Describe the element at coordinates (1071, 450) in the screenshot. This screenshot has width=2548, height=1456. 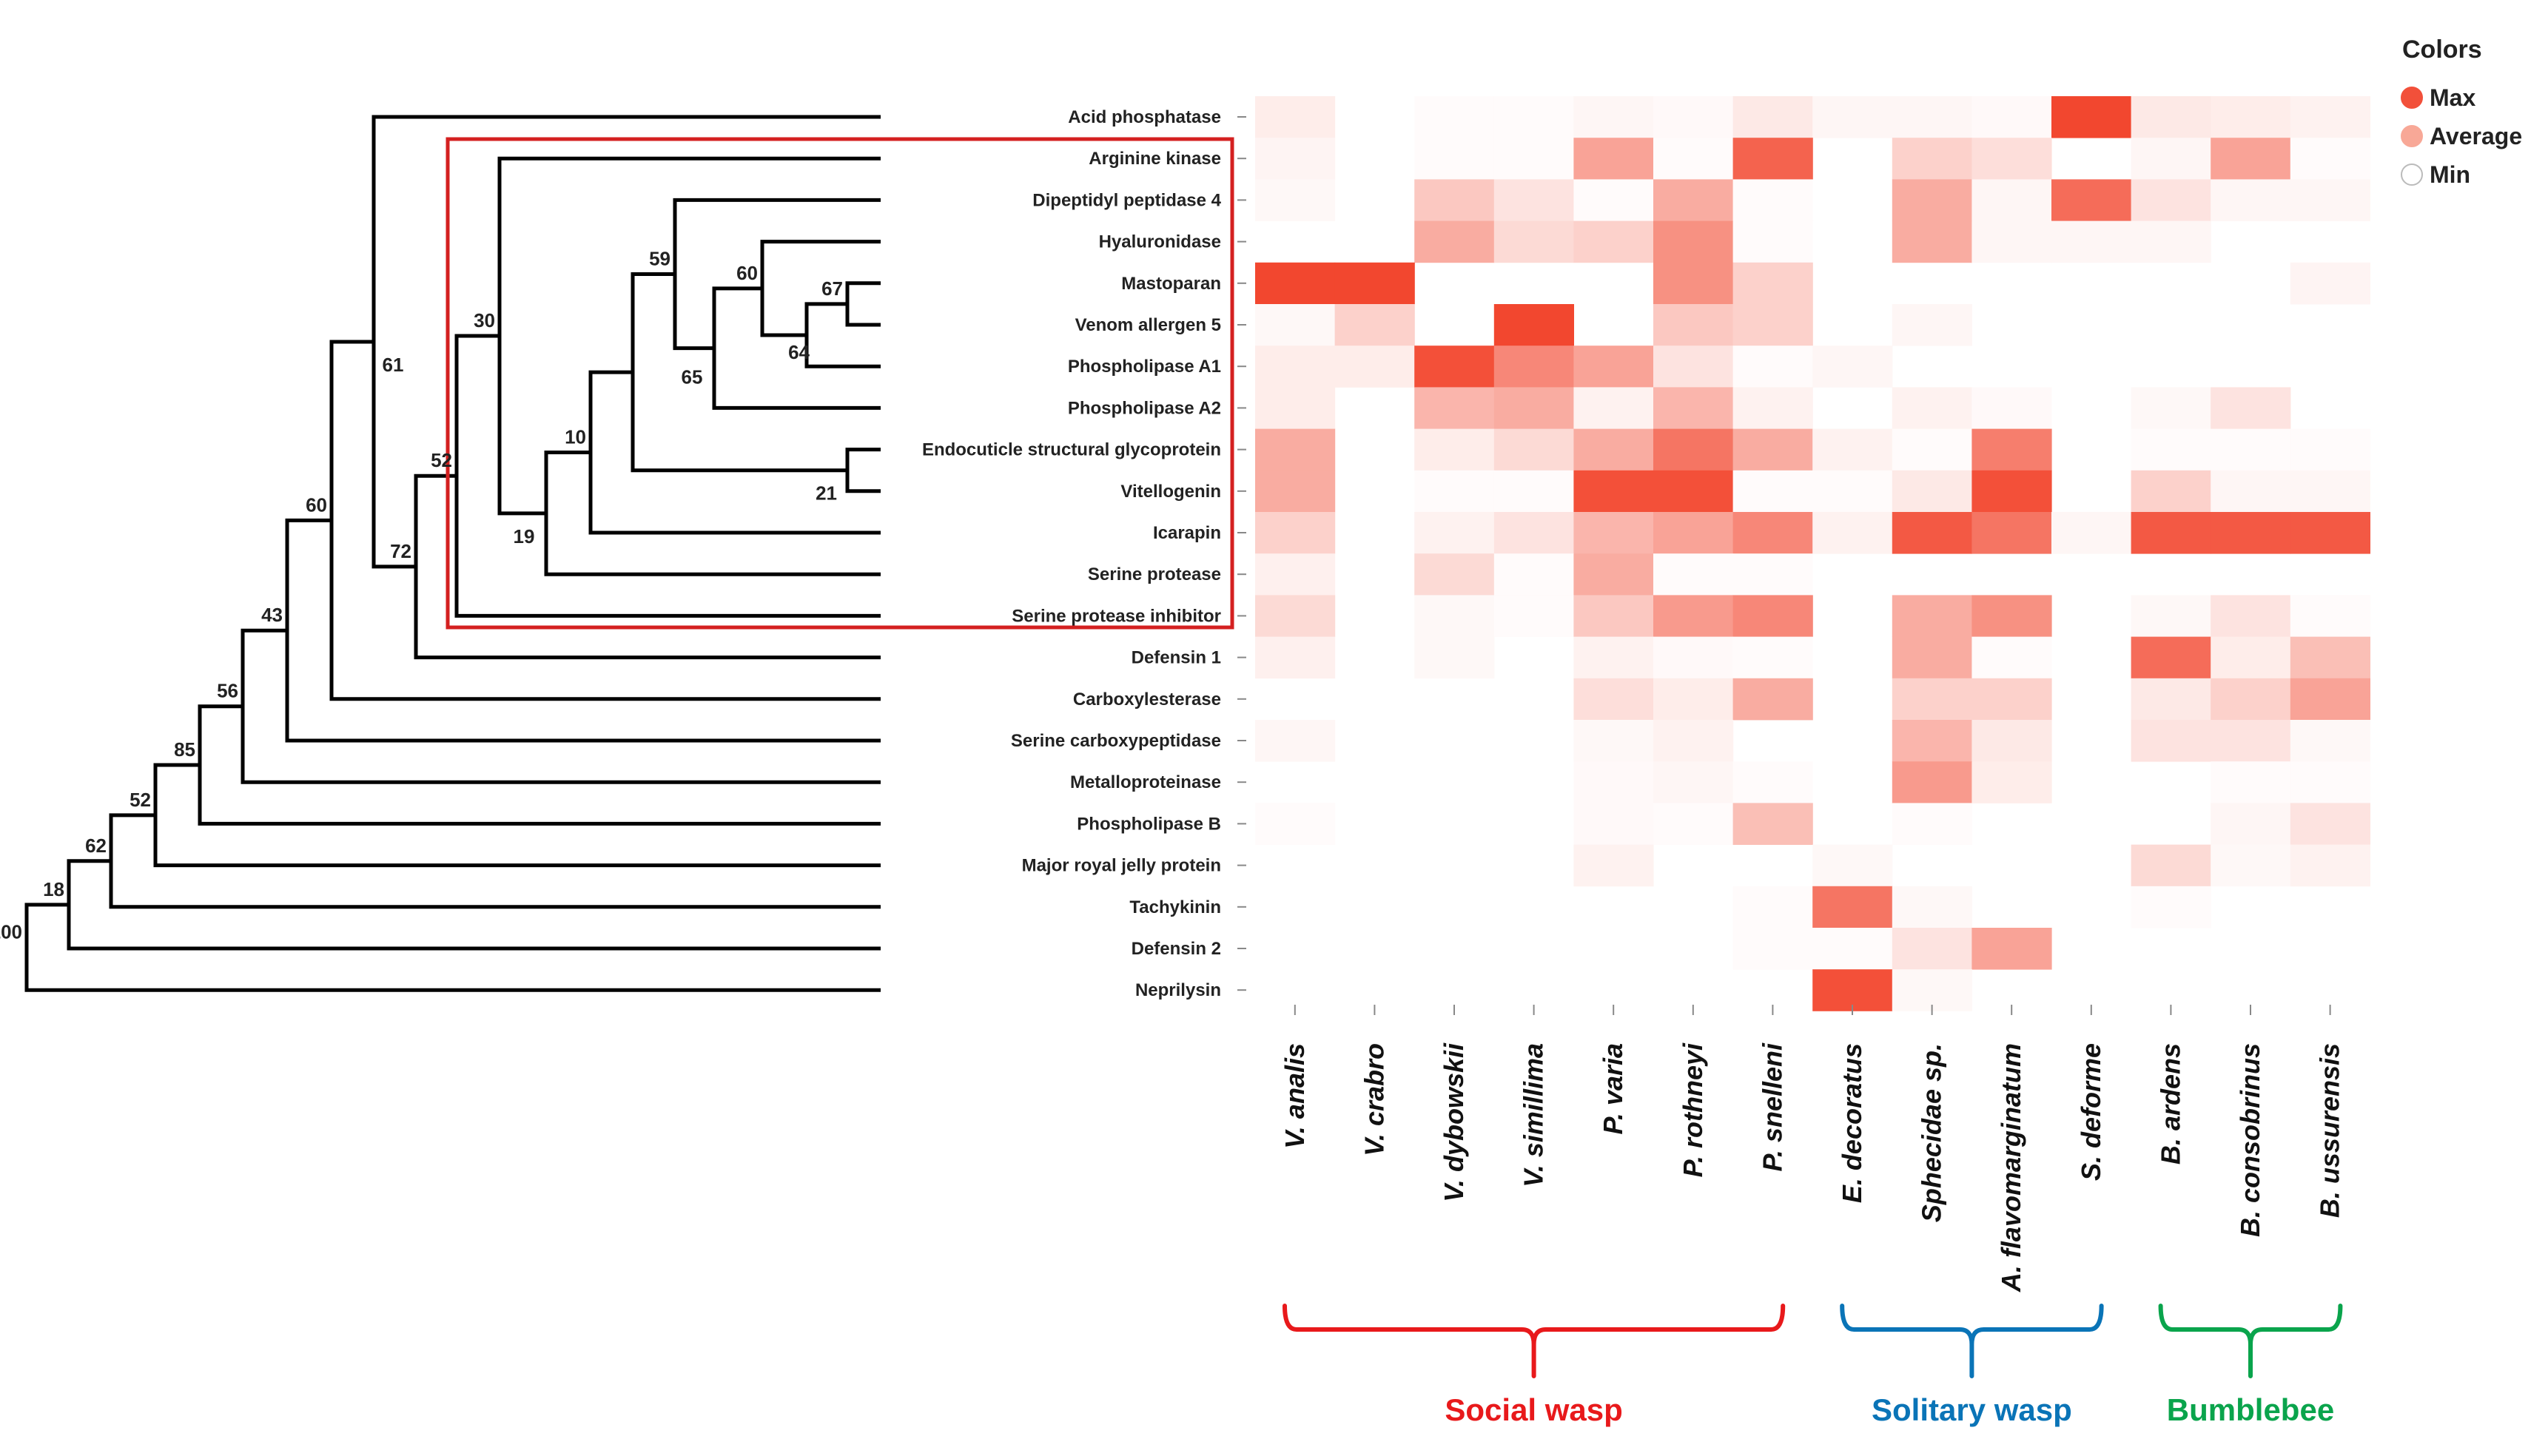
I see `gene-label: Endocuticle structural glycoprotein` at that location.